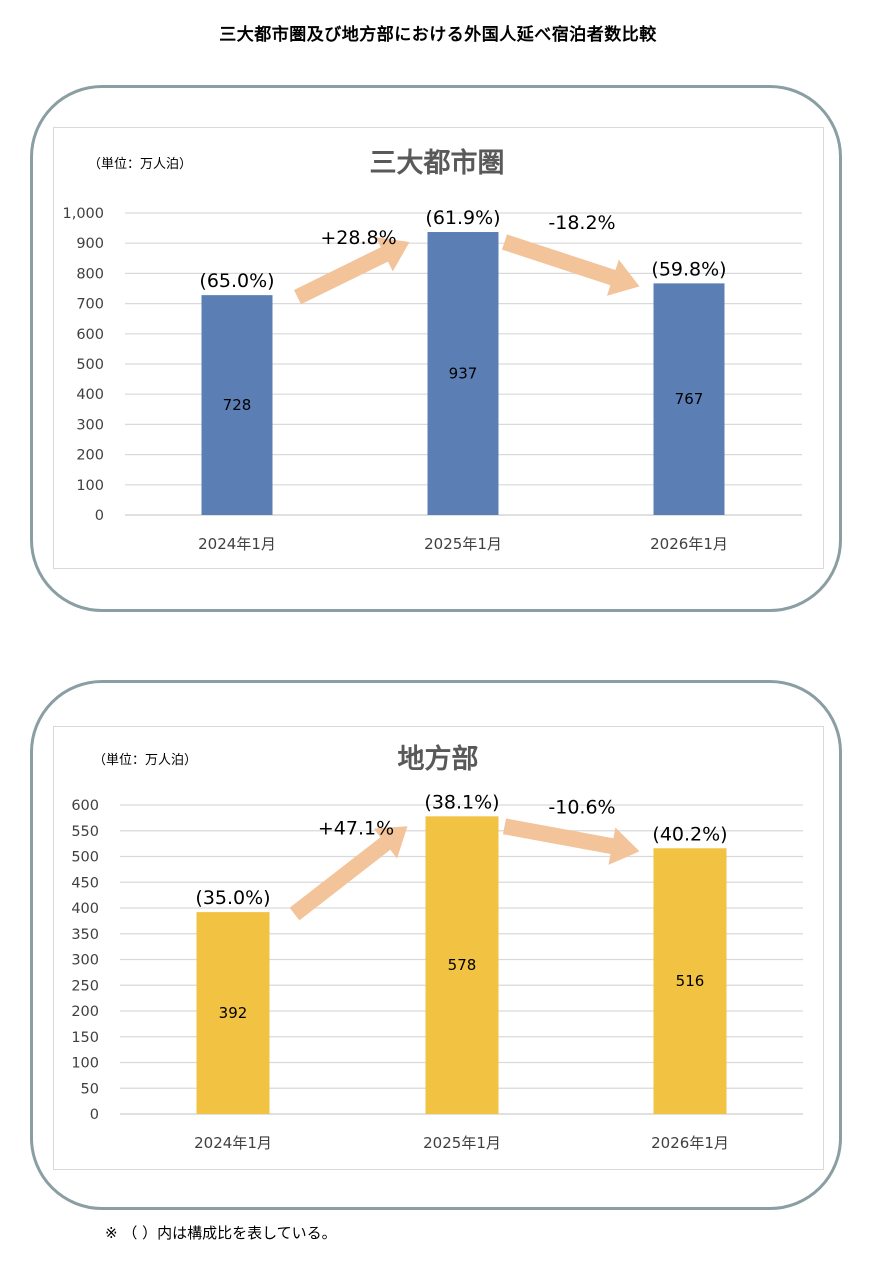 This screenshot has width=876, height=1264. I want to click on metro-change-label: +28.8%, so click(358, 238).